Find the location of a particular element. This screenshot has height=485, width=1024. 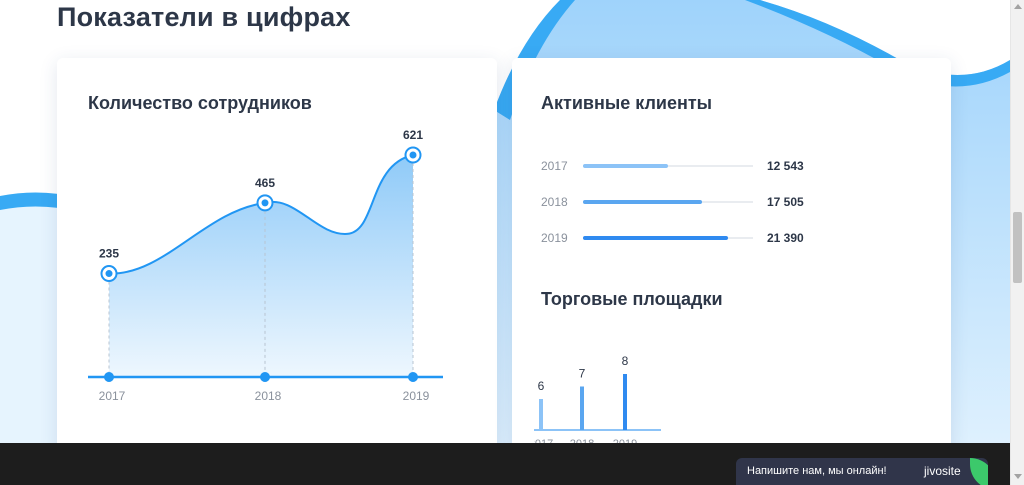

scrollbar is located at coordinates (1017, 242).